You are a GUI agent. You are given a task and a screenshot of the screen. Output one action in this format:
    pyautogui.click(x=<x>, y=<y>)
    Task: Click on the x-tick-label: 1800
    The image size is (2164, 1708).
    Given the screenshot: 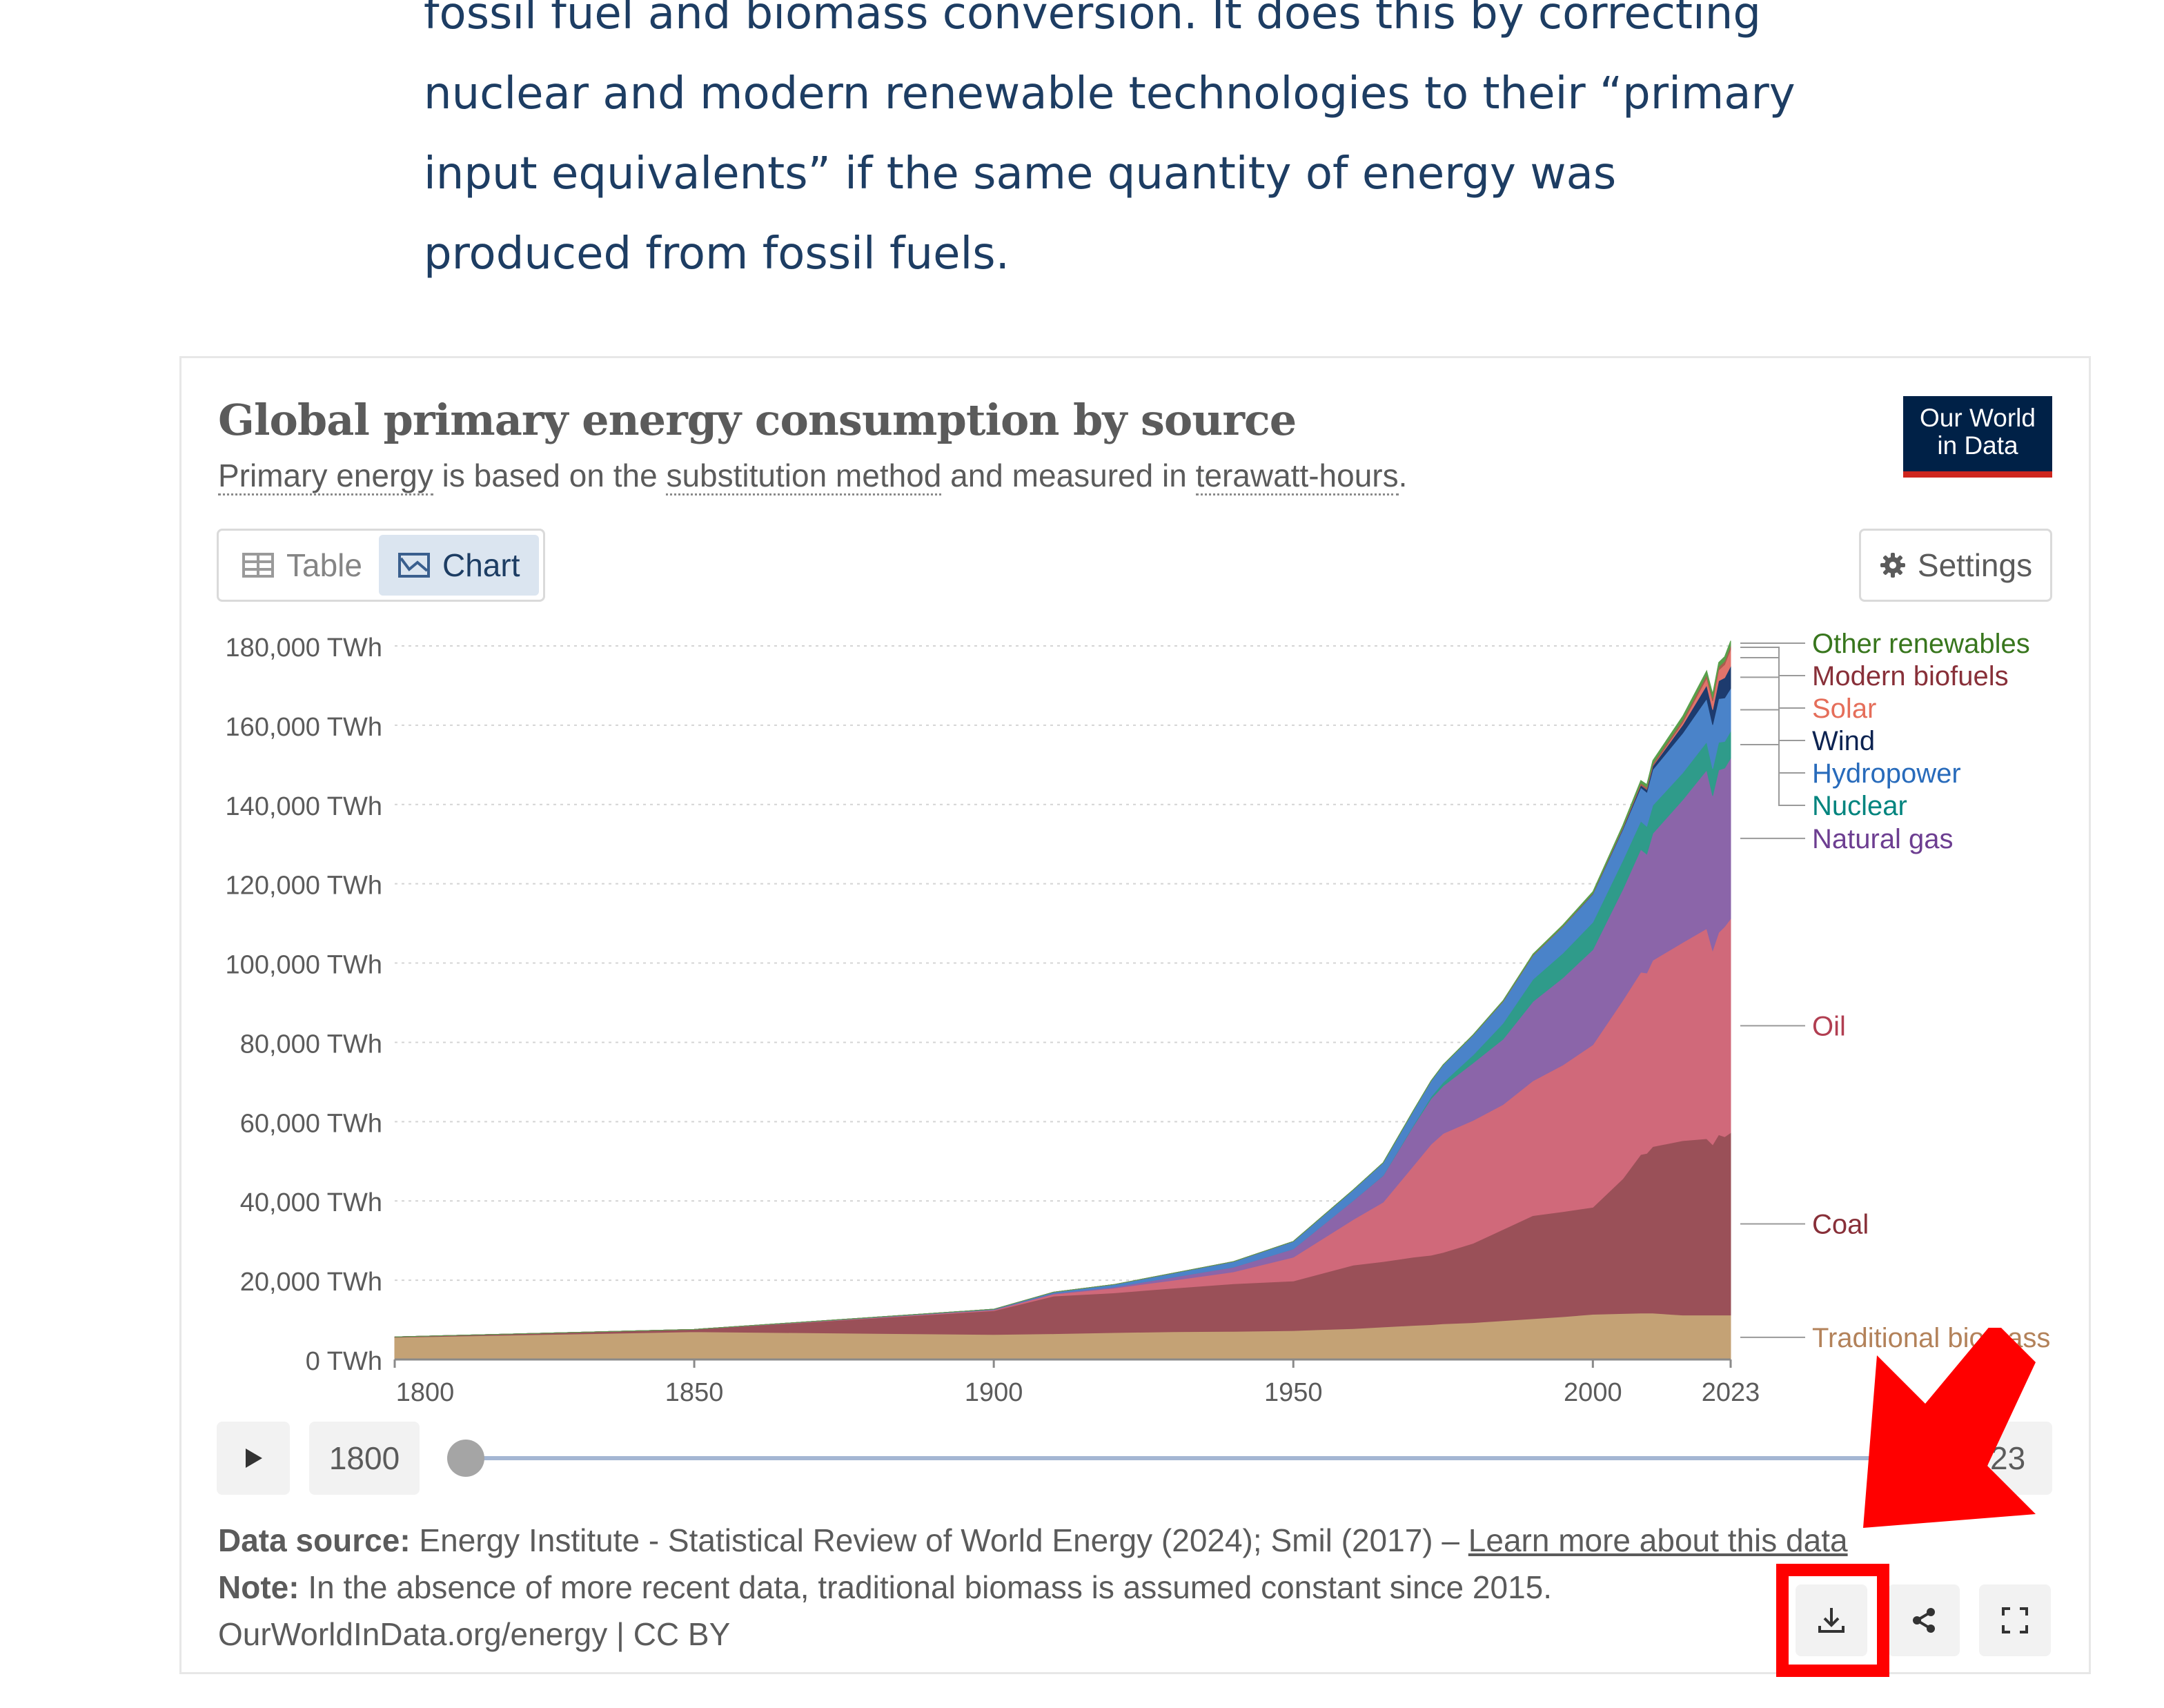 What is the action you would take?
    pyautogui.click(x=425, y=1392)
    